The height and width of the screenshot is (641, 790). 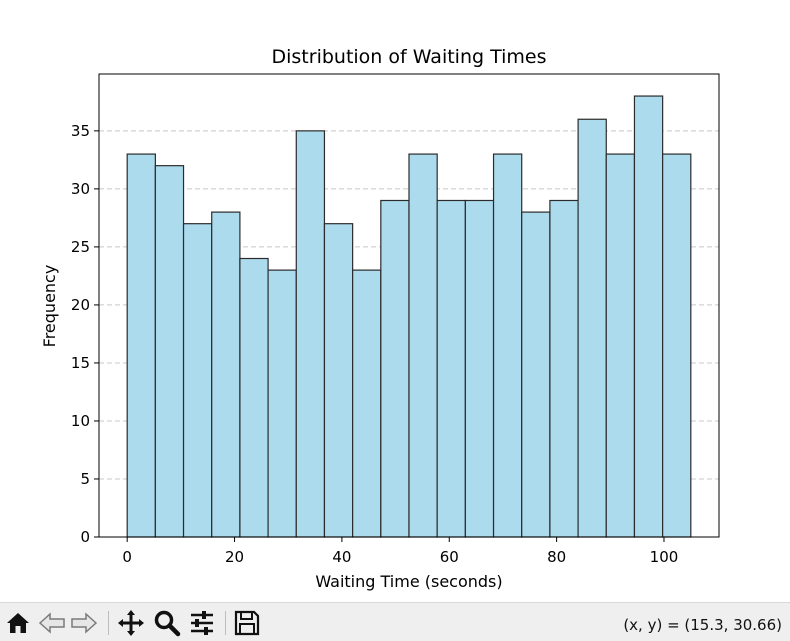 What do you see at coordinates (80, 247) in the screenshot?
I see `y-tick-label: 25` at bounding box center [80, 247].